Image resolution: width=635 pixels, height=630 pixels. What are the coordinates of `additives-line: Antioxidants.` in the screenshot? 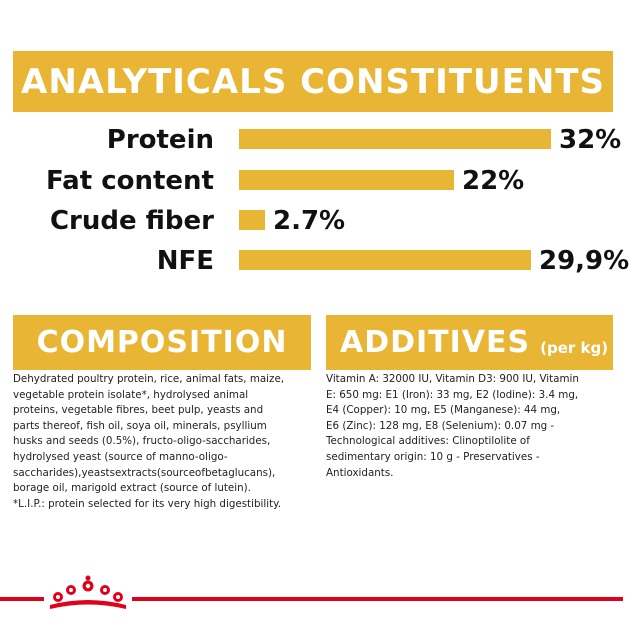 It's located at (360, 472).